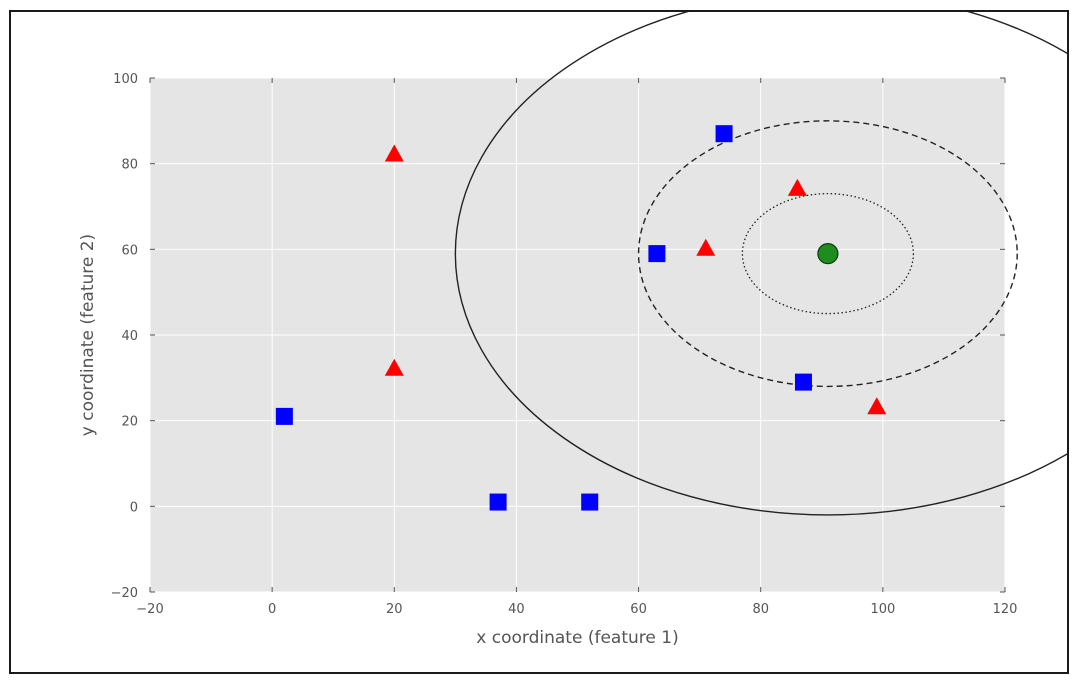 The width and height of the screenshot is (1080, 684). I want to click on x-tick-labels: −20 0 20 40 60 80 100 120, so click(576, 609).